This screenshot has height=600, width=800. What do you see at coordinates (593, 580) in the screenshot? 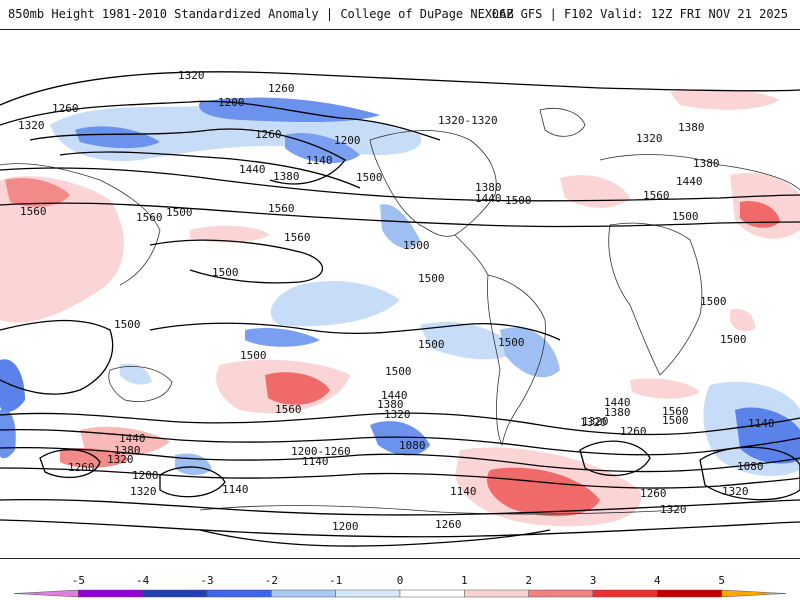
I see `colorbar-tick-label: 3` at bounding box center [593, 580].